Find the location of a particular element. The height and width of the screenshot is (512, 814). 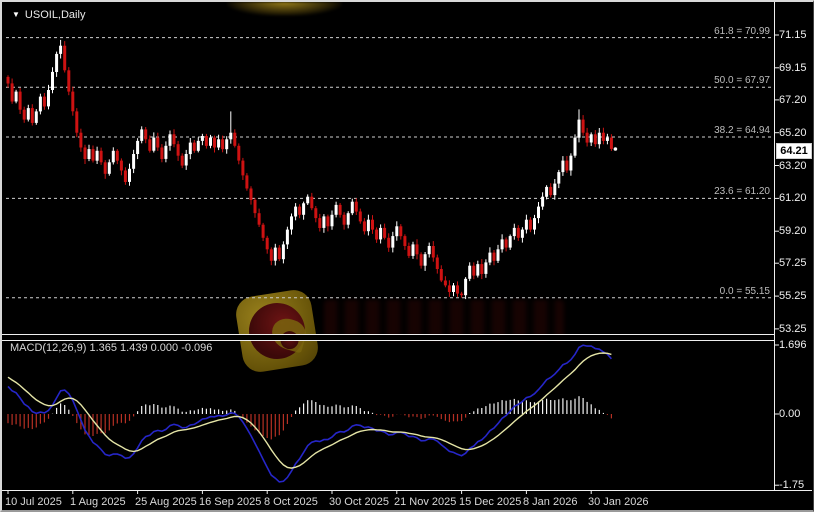

macd-axis-label: 0.00 is located at coordinates (790, 414).